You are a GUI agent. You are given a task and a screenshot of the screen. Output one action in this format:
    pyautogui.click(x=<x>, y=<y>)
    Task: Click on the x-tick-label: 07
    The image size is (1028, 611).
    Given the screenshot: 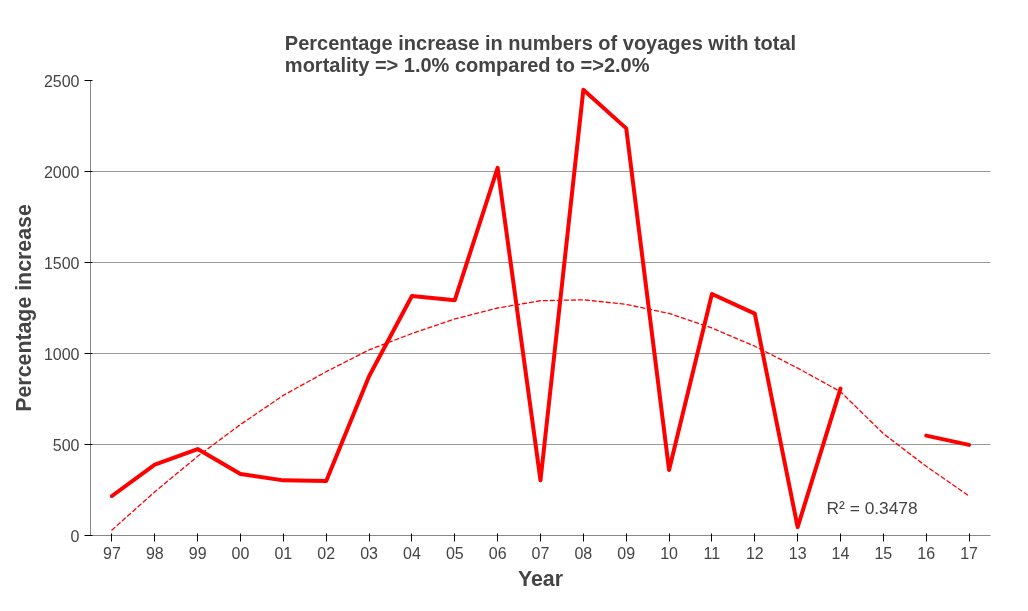 What is the action you would take?
    pyautogui.click(x=540, y=553)
    